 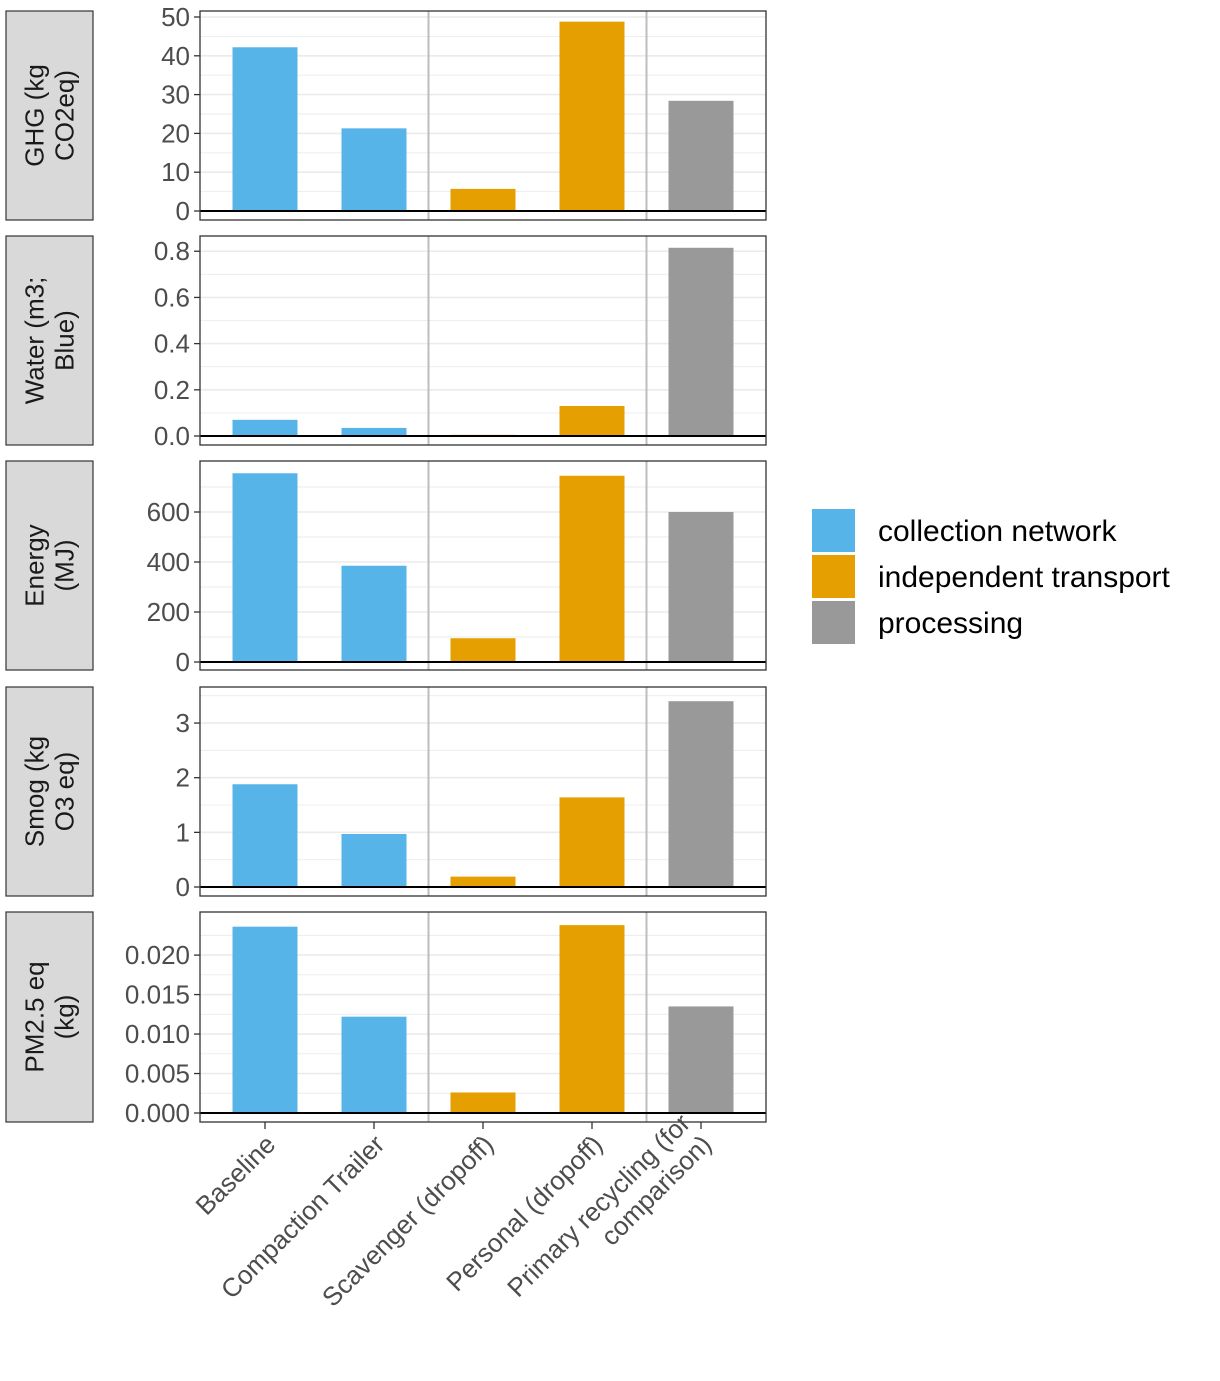 I want to click on y-tick-label: 0.000, so click(x=157, y=1113).